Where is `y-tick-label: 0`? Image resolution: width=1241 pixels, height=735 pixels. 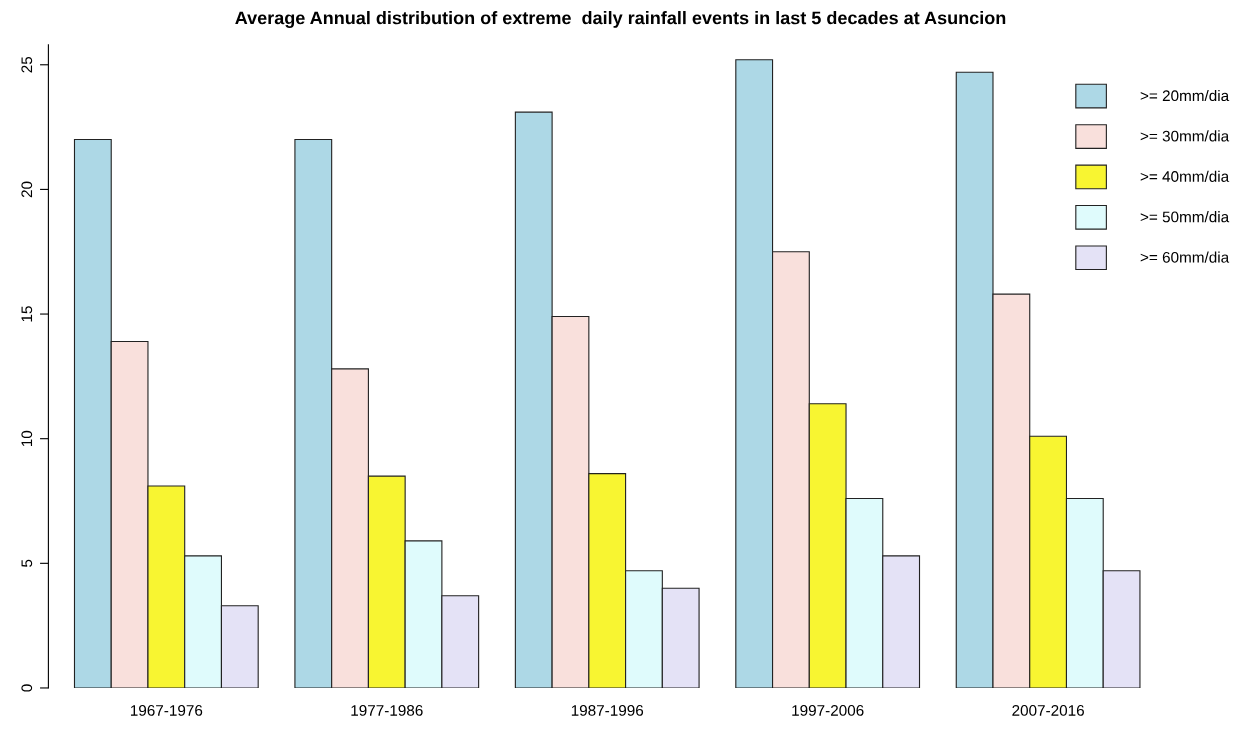
y-tick-label: 0 is located at coordinates (27, 688).